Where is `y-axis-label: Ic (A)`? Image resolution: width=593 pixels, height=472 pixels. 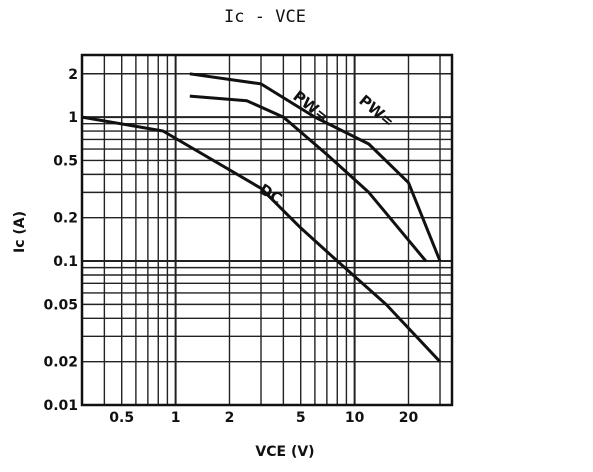
y-axis-label: Ic (A) is located at coordinates (20, 232).